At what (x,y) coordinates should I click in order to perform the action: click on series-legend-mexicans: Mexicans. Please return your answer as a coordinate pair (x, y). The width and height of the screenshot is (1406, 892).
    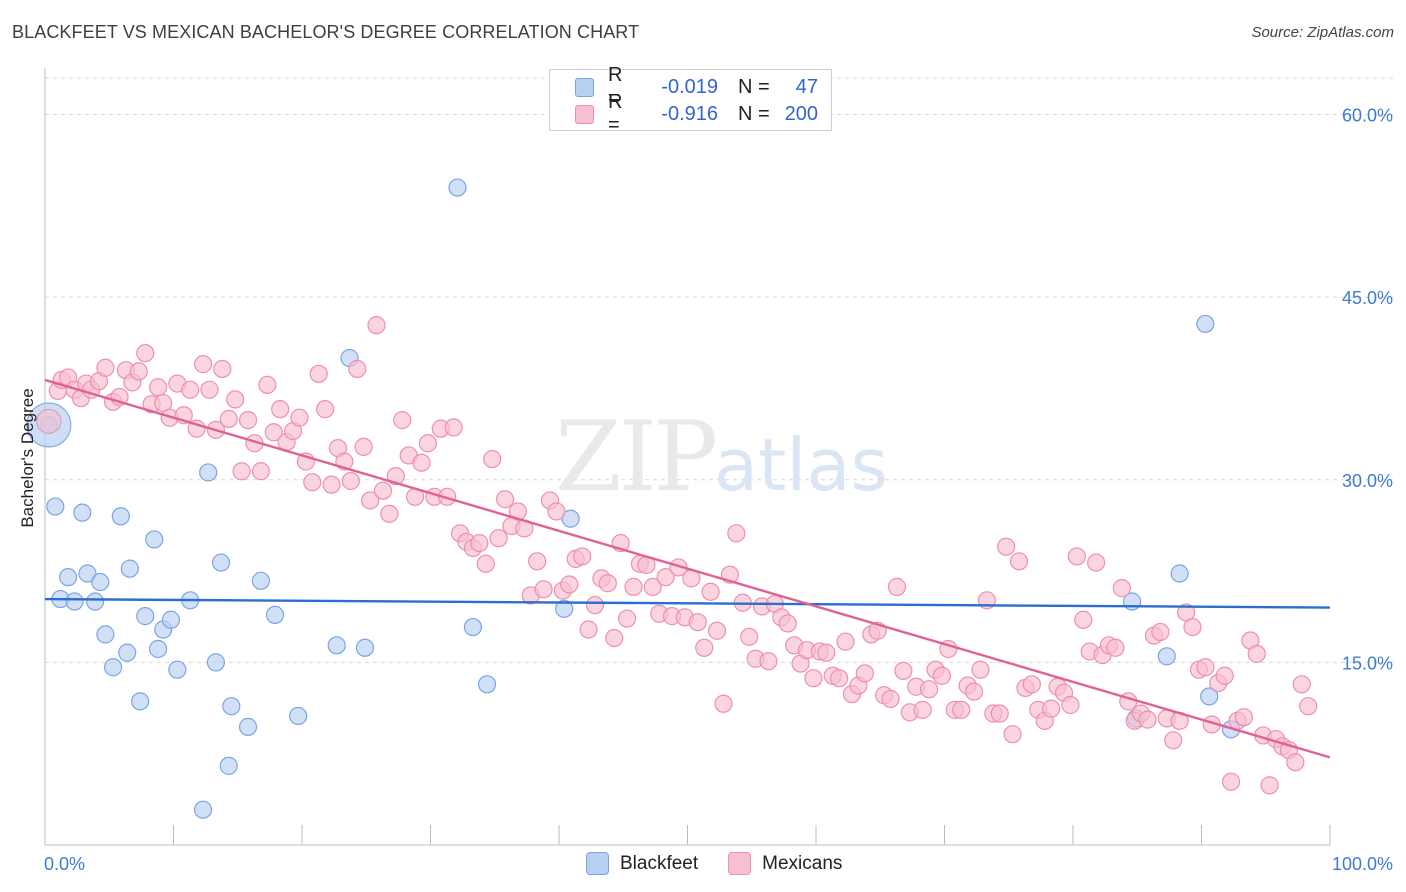
    Looking at the image, I should click on (785, 863).